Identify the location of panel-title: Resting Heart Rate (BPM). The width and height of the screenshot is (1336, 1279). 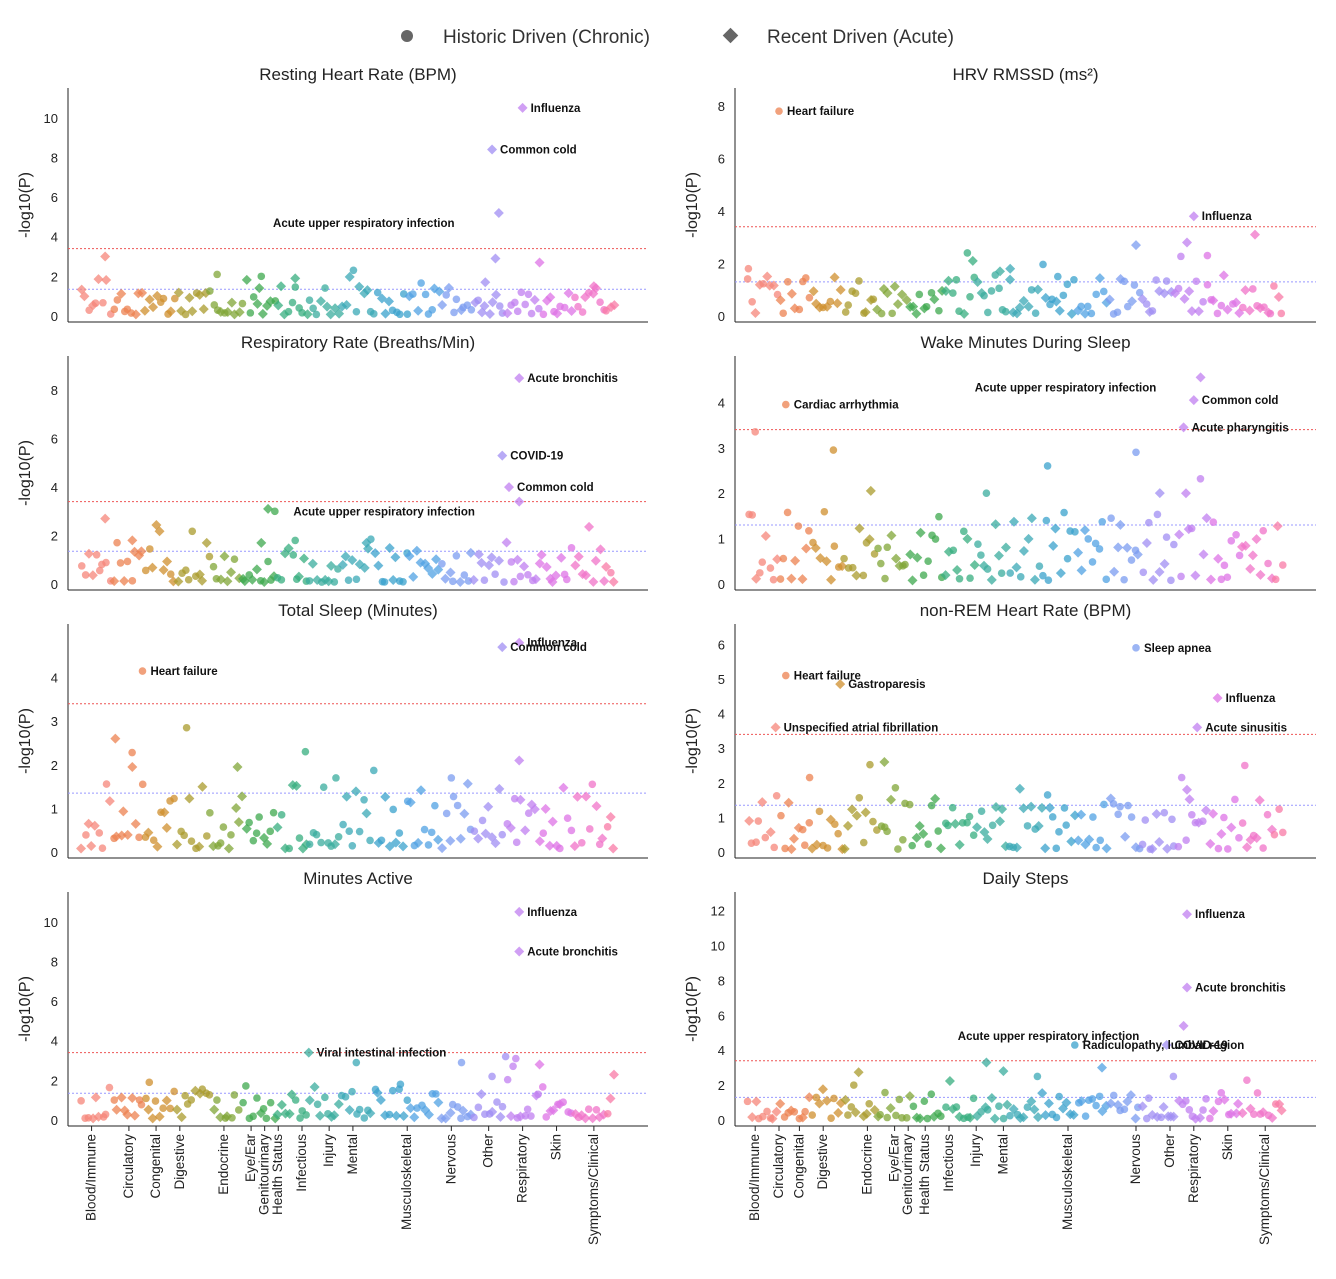
(357, 74).